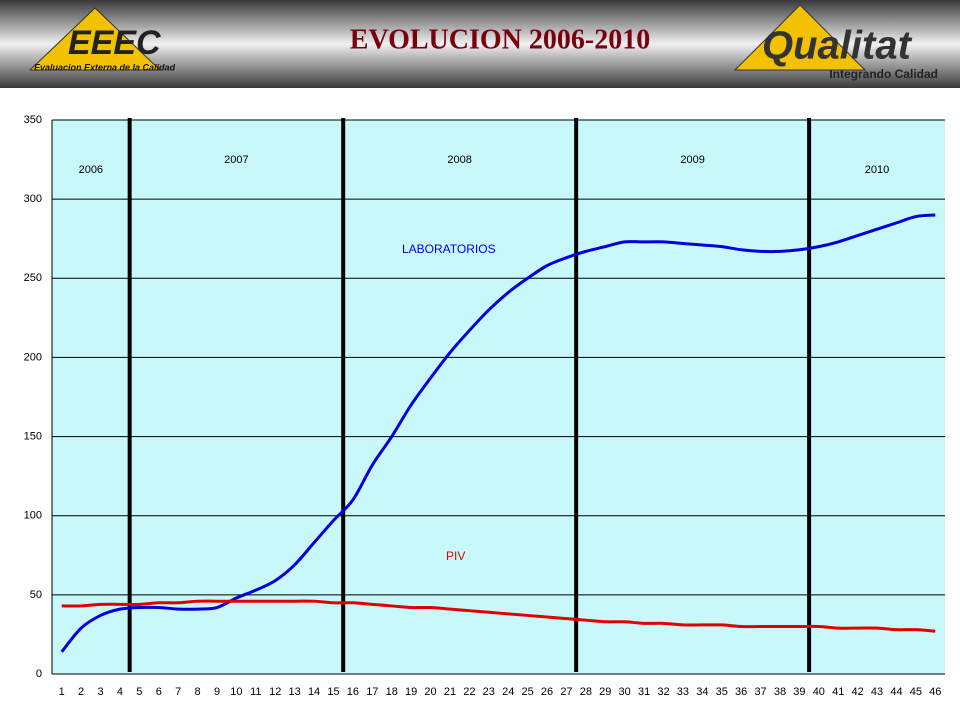  What do you see at coordinates (935, 692) in the screenshot?
I see `x-tick-label: 46` at bounding box center [935, 692].